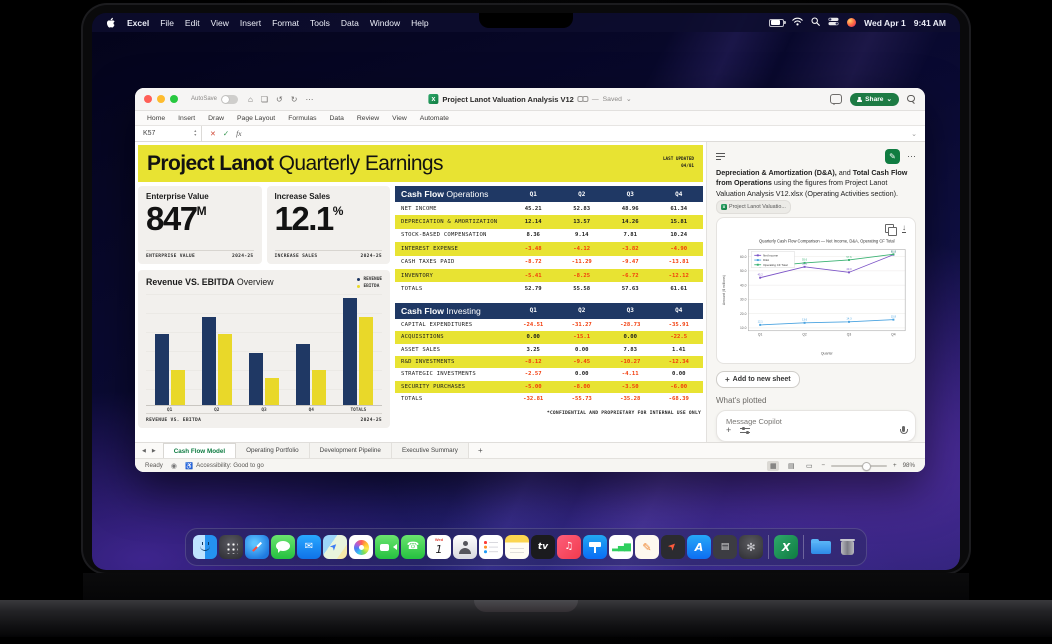 Image resolution: width=1052 pixels, height=644 pixels. Describe the element at coordinates (195, 132) in the screenshot. I see `name-box-stepper: ▲ ▼` at that location.